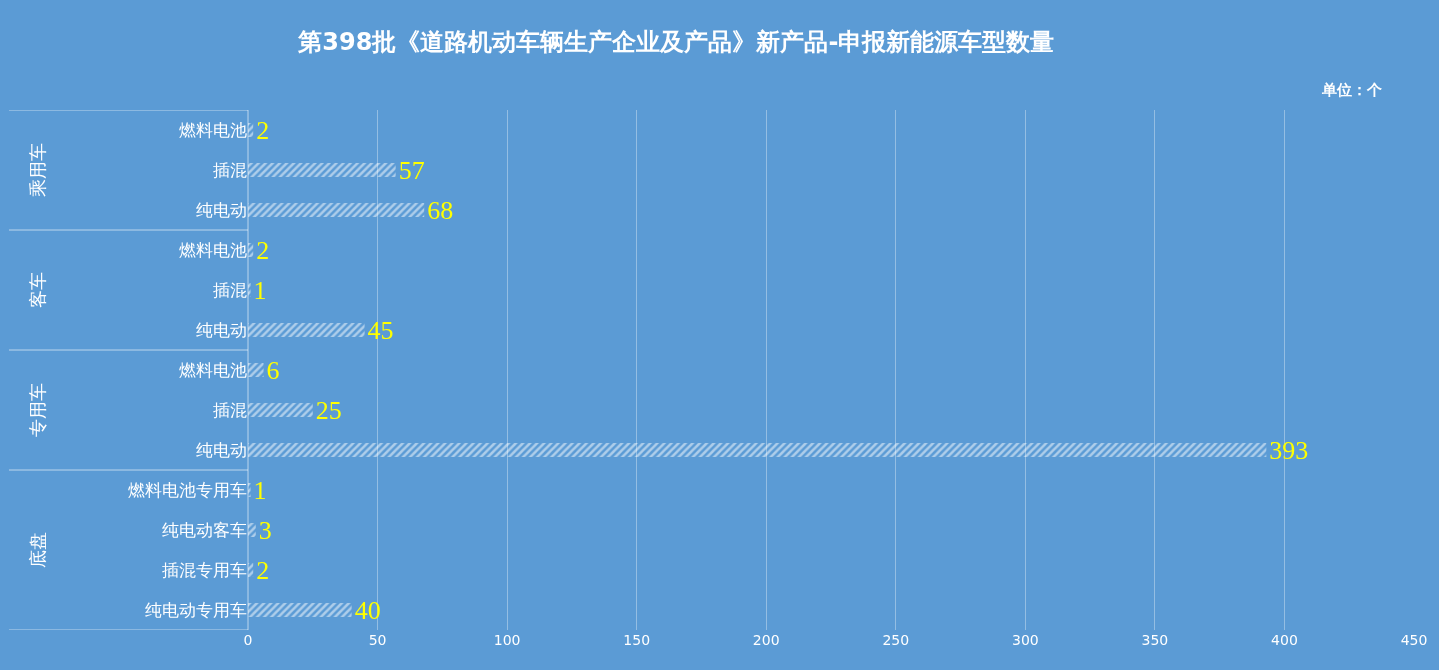 Image resolution: width=1439 pixels, height=670 pixels. What do you see at coordinates (676, 42) in the screenshot?
I see `chart-title: 第398批《道路机动车辆生产企业及产品》新产品-申报新能源车型数量` at bounding box center [676, 42].